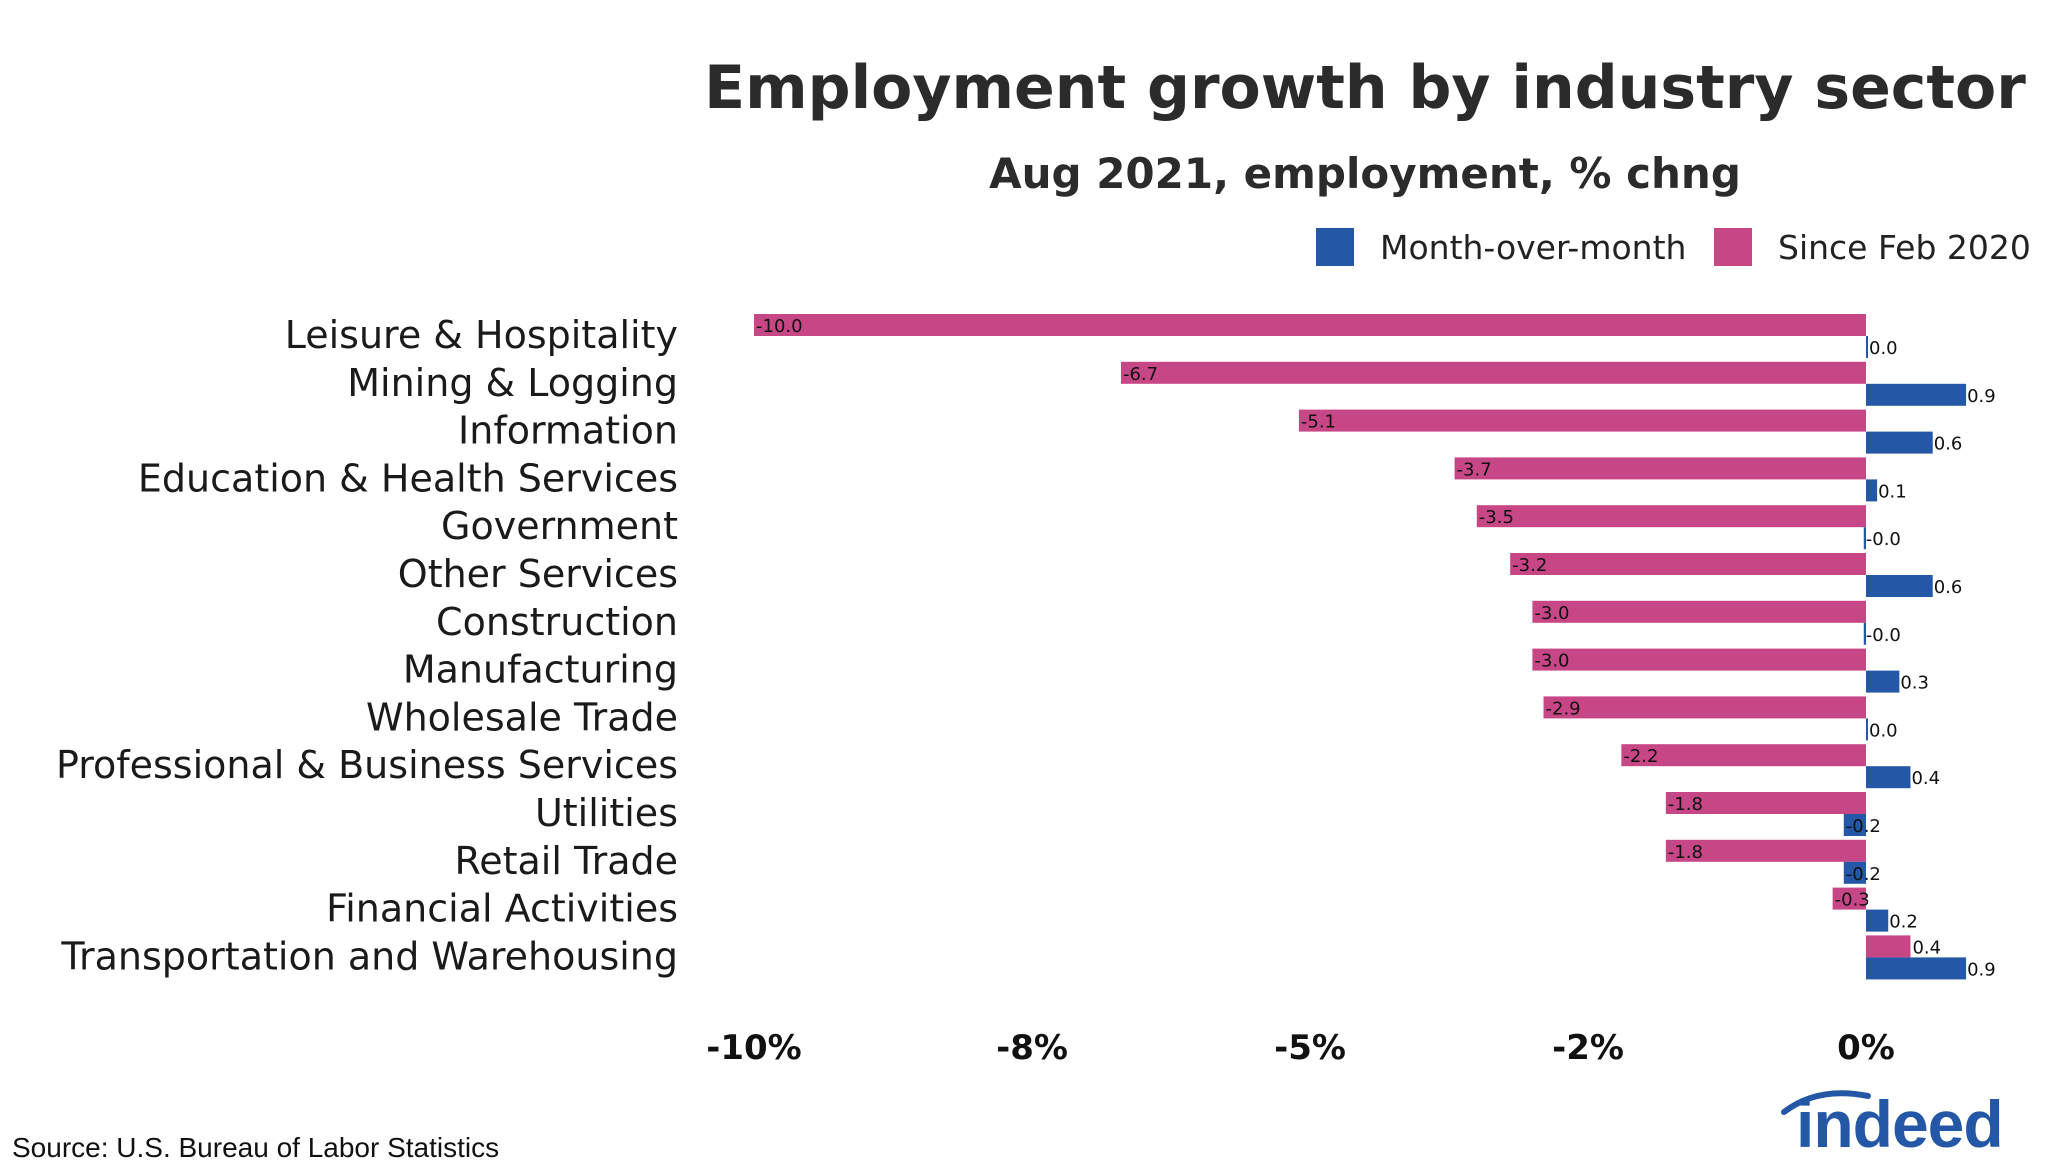 This screenshot has width=2048, height=1164. I want to click on data-label-since-feb-2020: -10.0, so click(779, 326).